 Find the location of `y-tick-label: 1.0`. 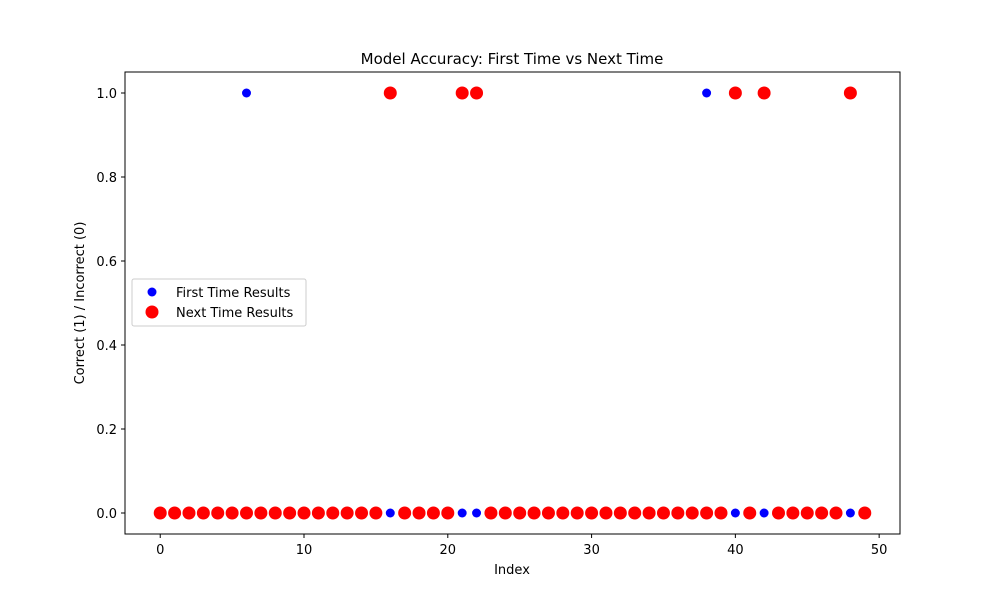

y-tick-label: 1.0 is located at coordinates (106, 94).